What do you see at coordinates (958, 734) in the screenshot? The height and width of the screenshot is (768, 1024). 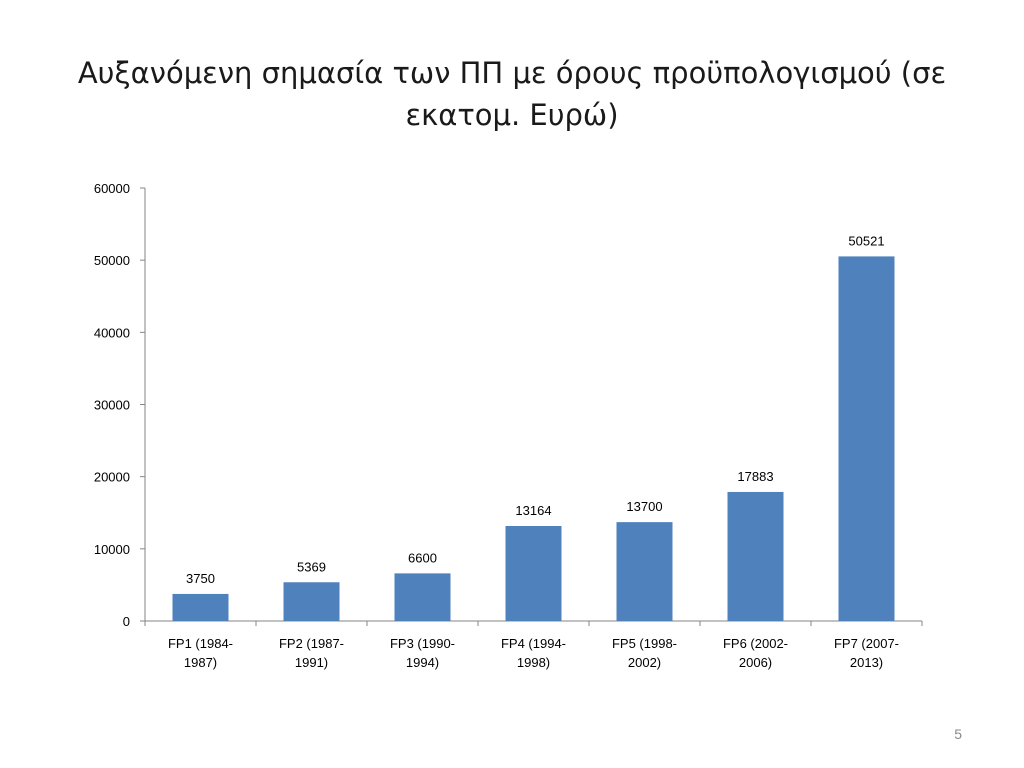 I see `page-number: 5` at bounding box center [958, 734].